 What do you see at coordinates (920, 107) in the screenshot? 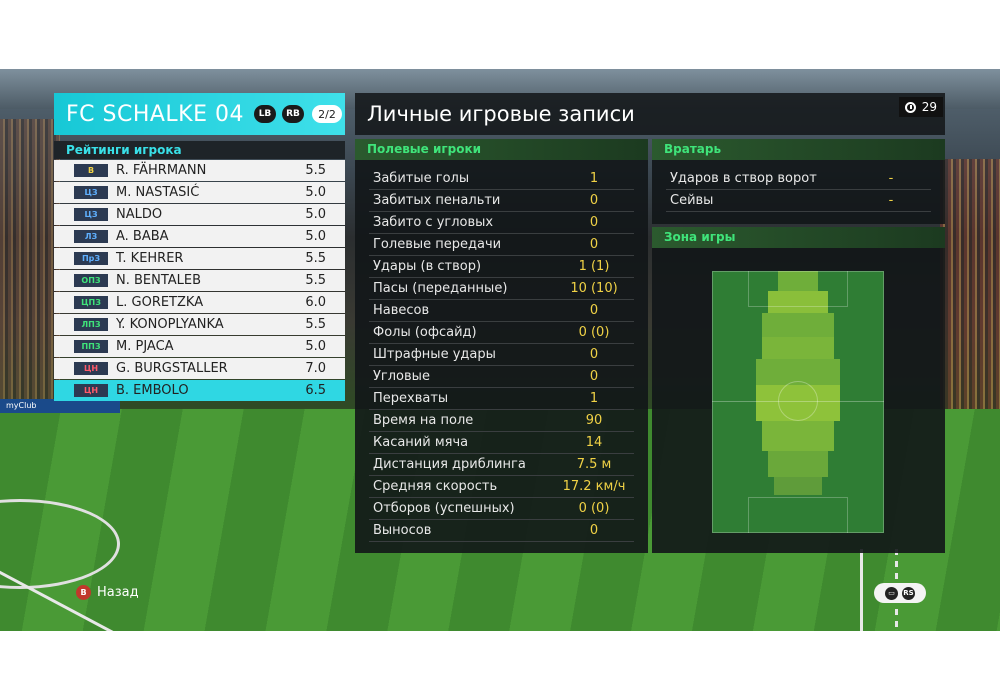
I see `timer: 29` at bounding box center [920, 107].